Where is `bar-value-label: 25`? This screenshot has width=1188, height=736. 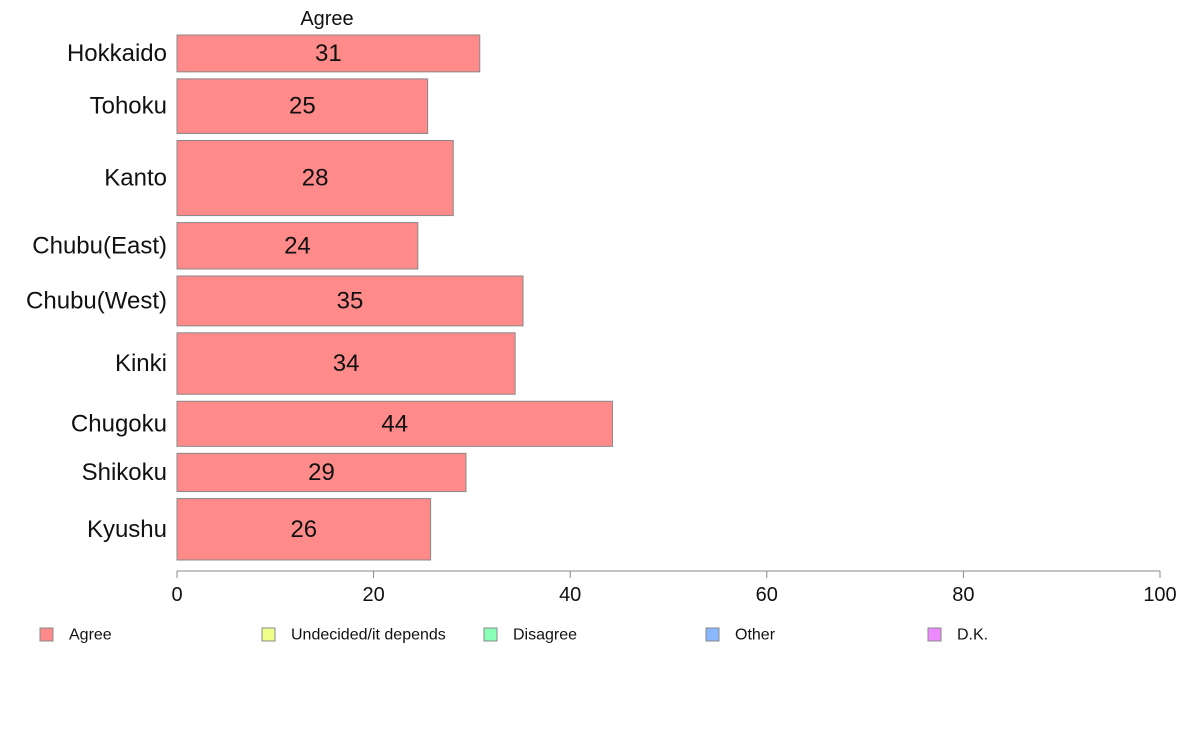
bar-value-label: 25 is located at coordinates (302, 106).